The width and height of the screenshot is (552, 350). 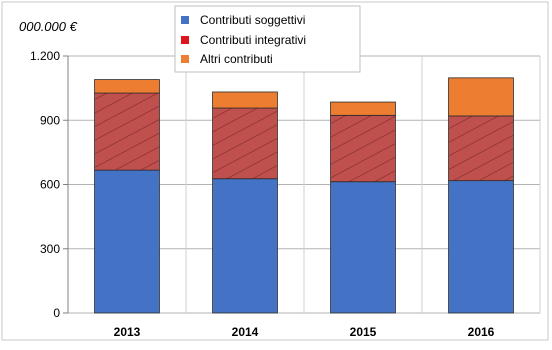 I want to click on y-axis-ticks: 0 300 600 900 1.200, so click(x=45, y=184).